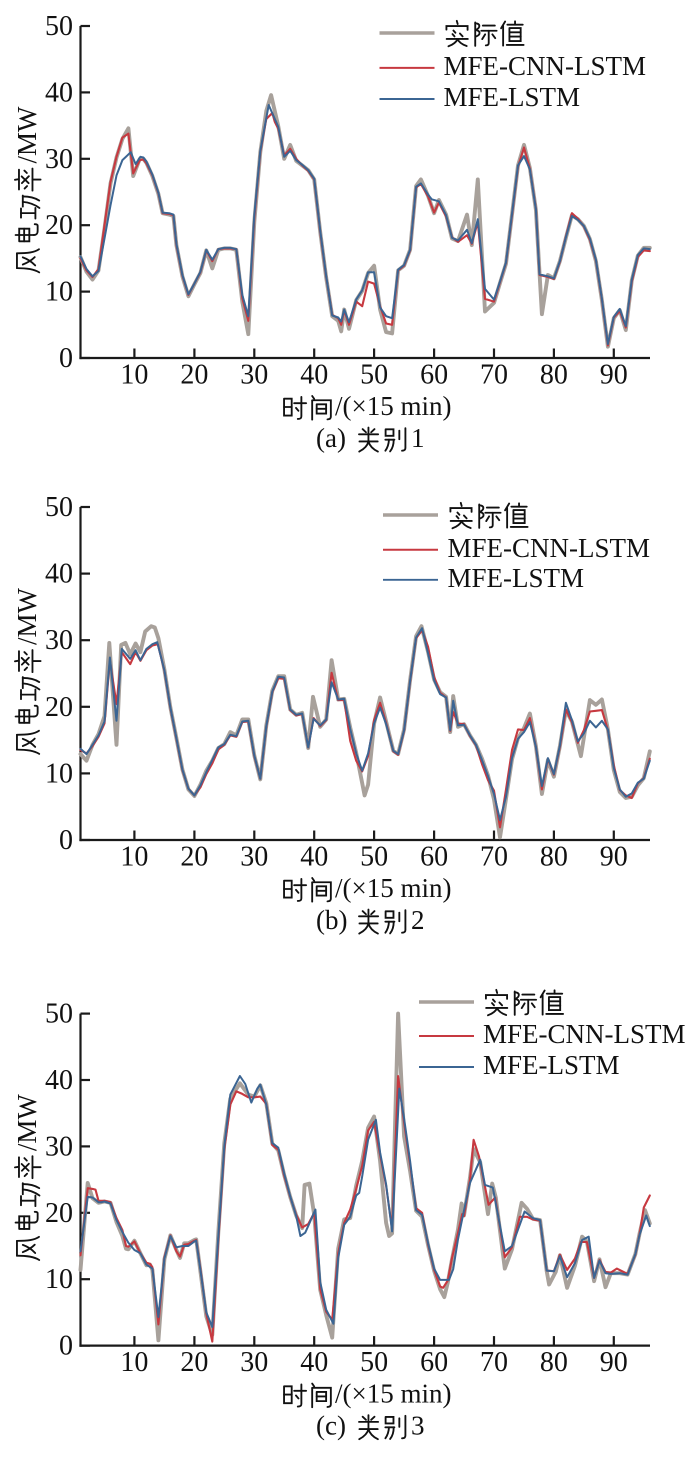 The width and height of the screenshot is (700, 1460). I want to click on svg-text: (a), so click(331, 438).